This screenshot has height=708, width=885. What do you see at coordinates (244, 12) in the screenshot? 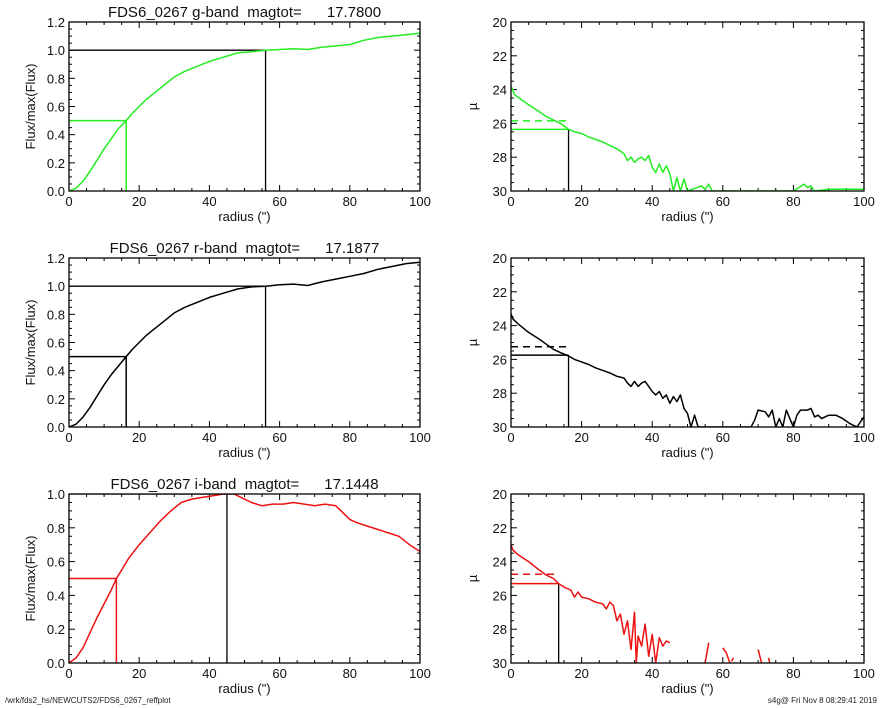
I see `chart-title: FDS6_0267 g-band magtot= 17.7800` at bounding box center [244, 12].